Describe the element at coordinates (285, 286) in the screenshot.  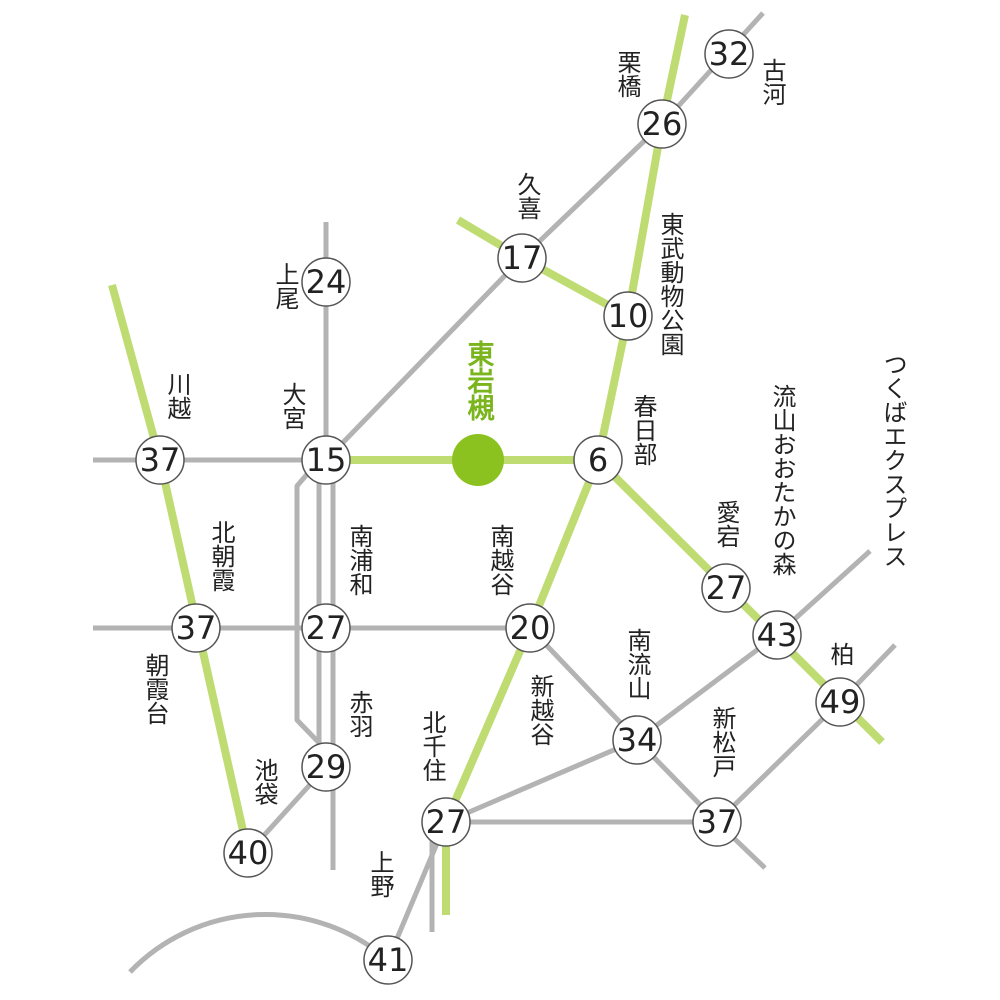
I see `station-label-ageo: 上尾` at that location.